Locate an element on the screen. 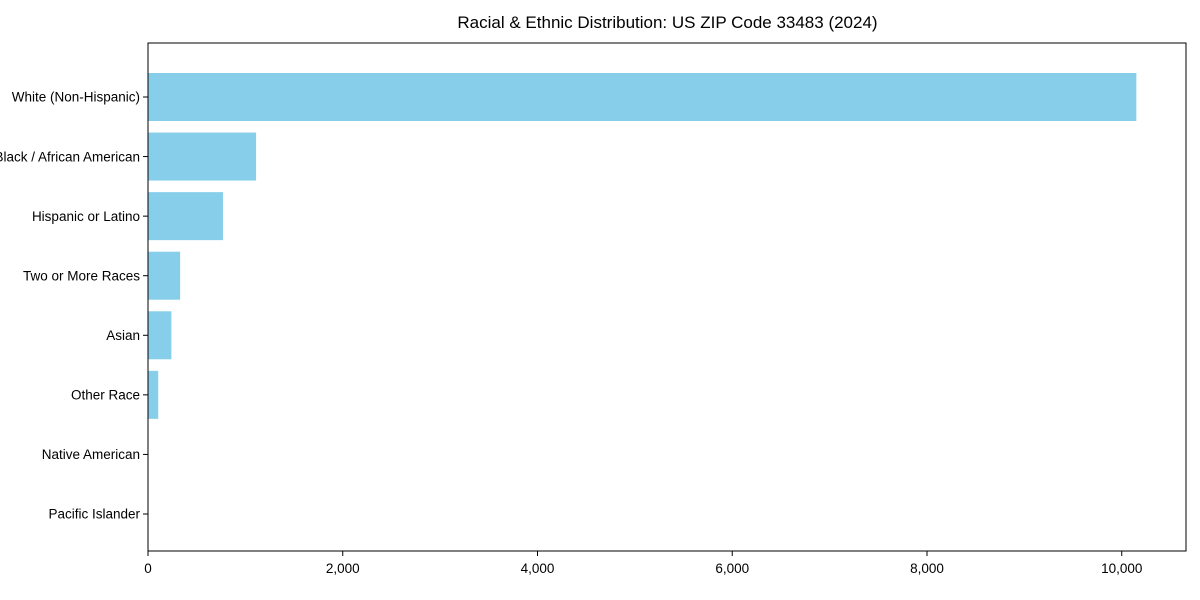 This screenshot has width=1200, height=600. y-axis-label: Native American is located at coordinates (91, 454).